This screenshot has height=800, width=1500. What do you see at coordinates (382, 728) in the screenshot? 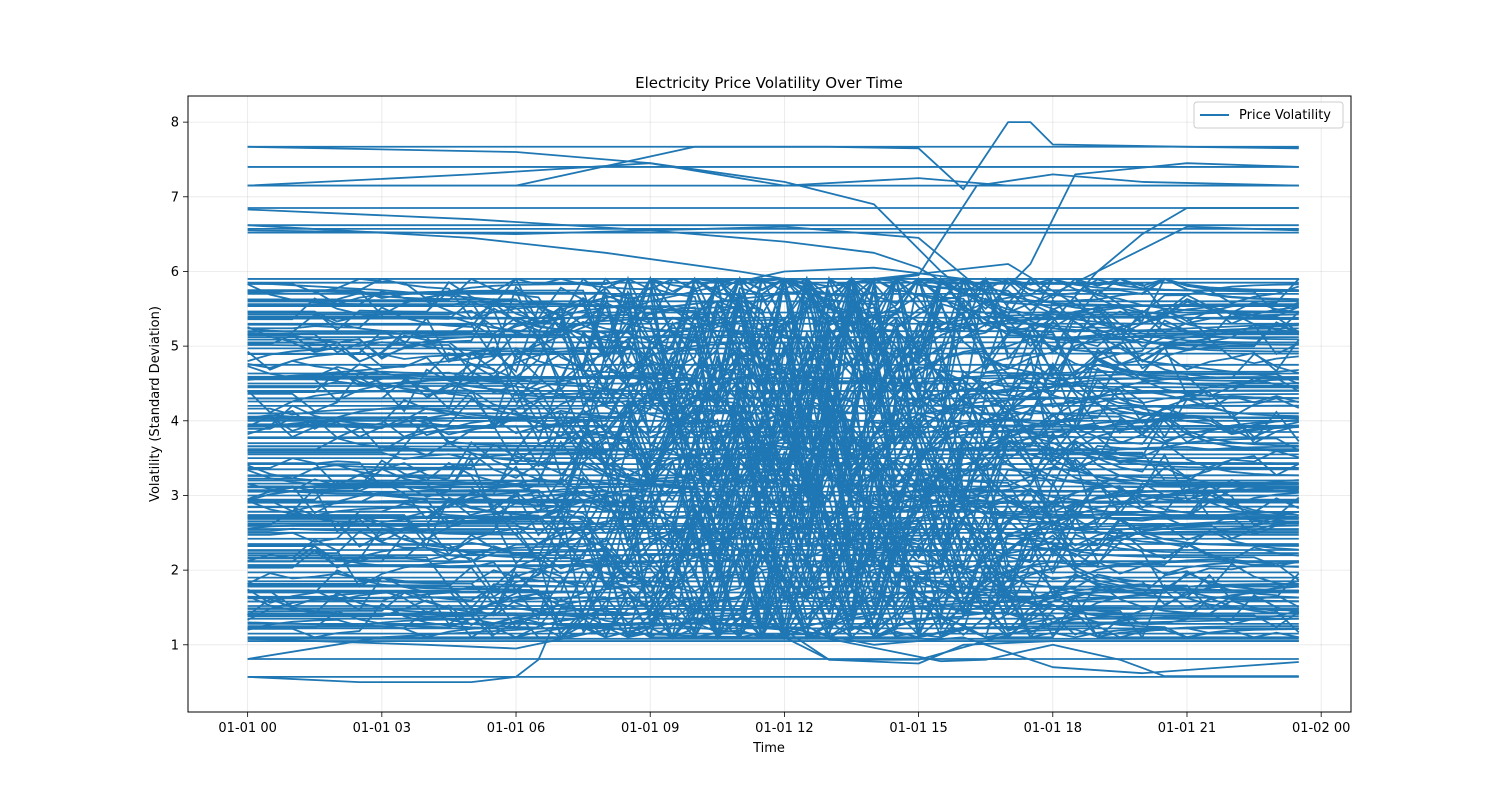
I see `x-tick-label: 01-01 03` at bounding box center [382, 728].